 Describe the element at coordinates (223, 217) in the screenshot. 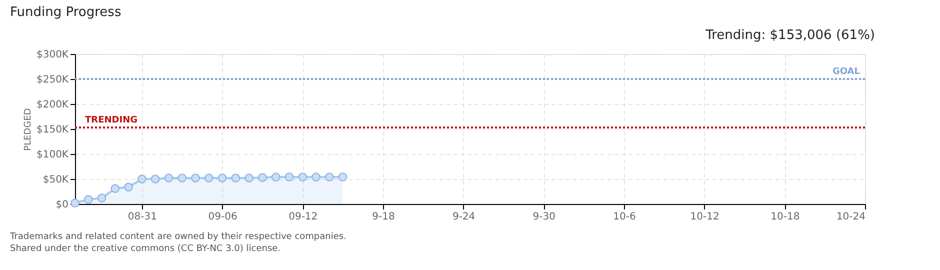

I see `x-tick-label: 09-06` at that location.